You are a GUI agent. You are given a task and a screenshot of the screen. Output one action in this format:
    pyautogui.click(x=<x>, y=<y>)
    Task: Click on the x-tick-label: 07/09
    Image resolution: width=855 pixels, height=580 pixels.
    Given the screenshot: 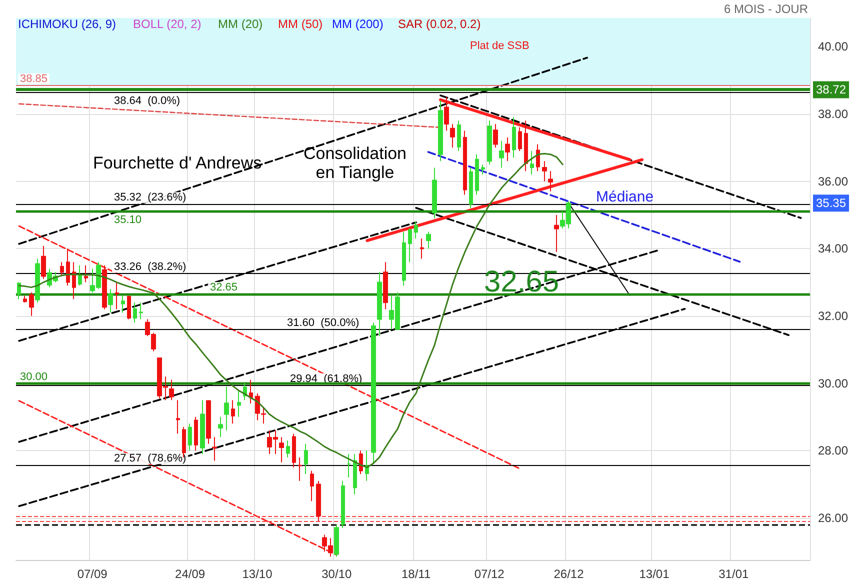 What is the action you would take?
    pyautogui.click(x=92, y=573)
    